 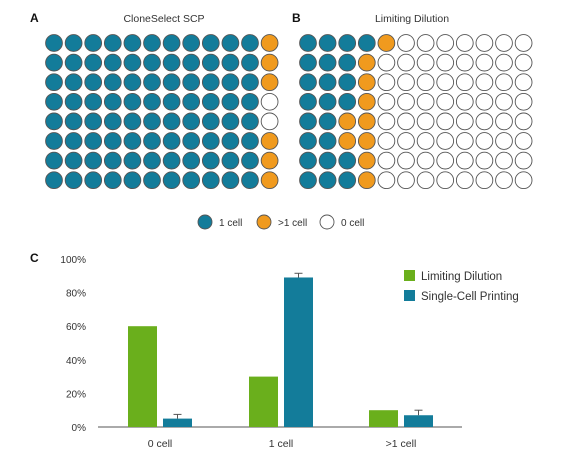 What do you see at coordinates (352, 223) in the screenshot?
I see `legend-zero-cell-label: 0 cell` at bounding box center [352, 223].